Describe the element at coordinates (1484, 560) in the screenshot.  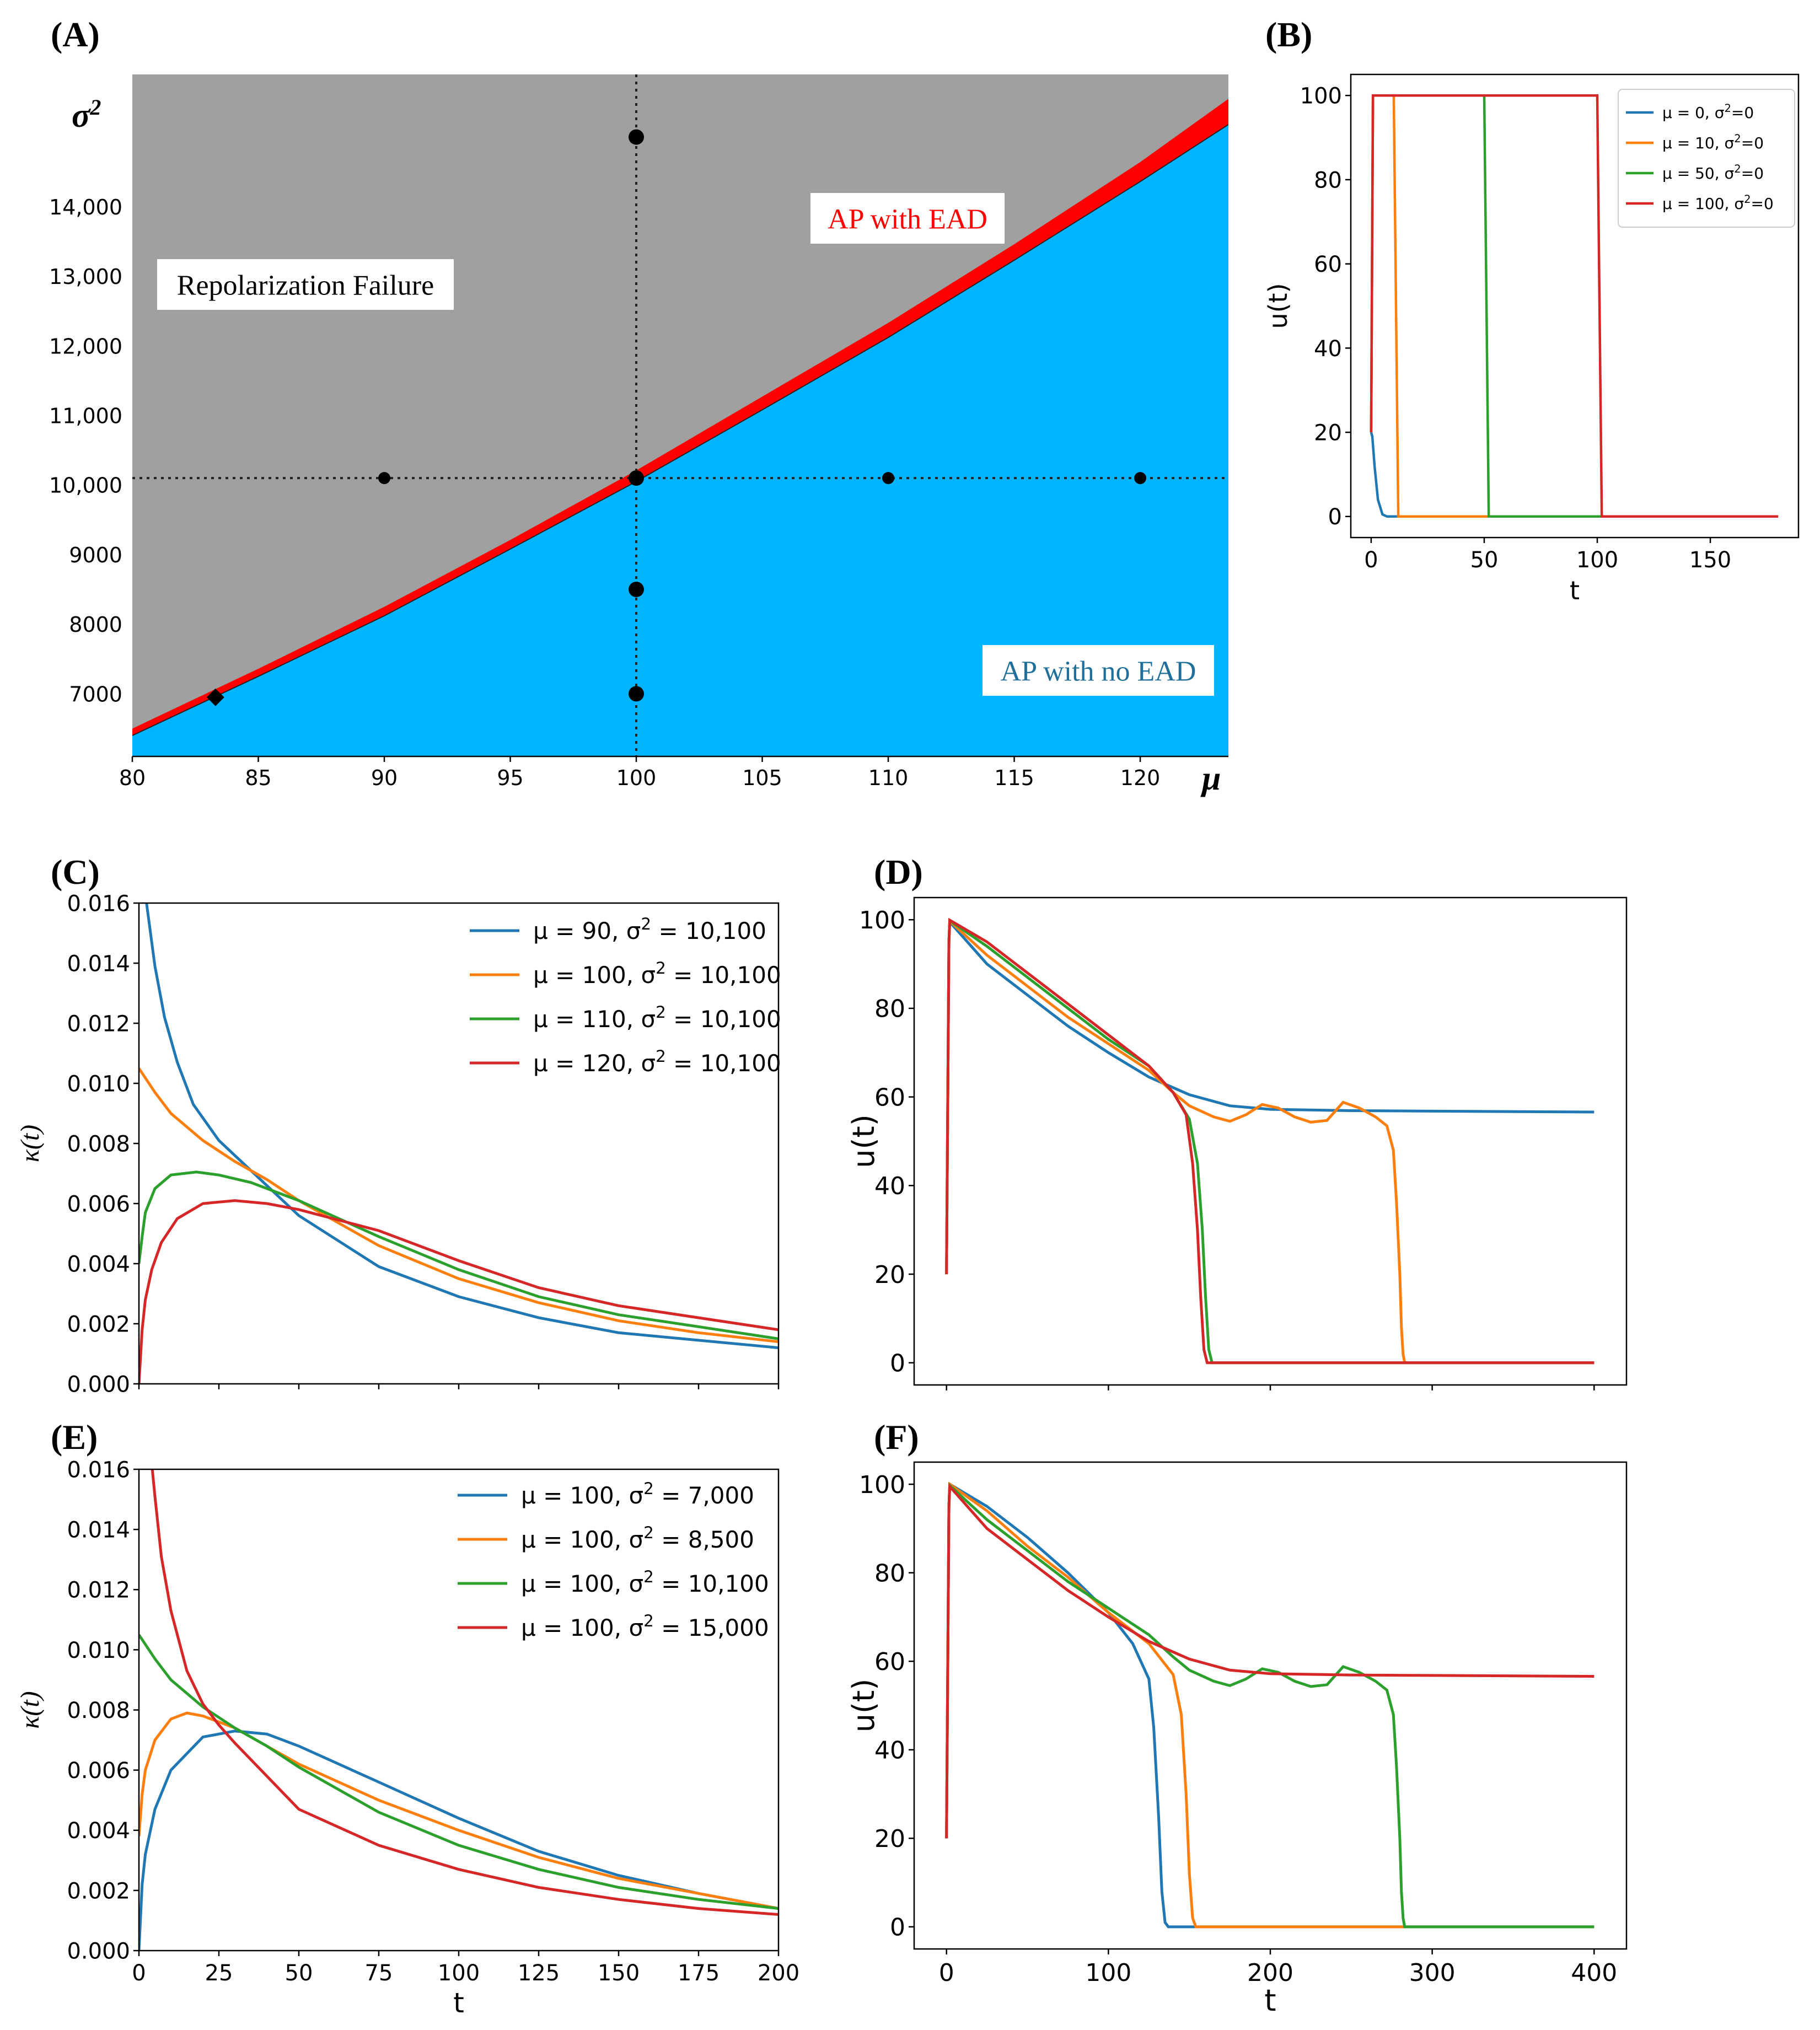
I see `b-x-tick-label: 50` at that location.